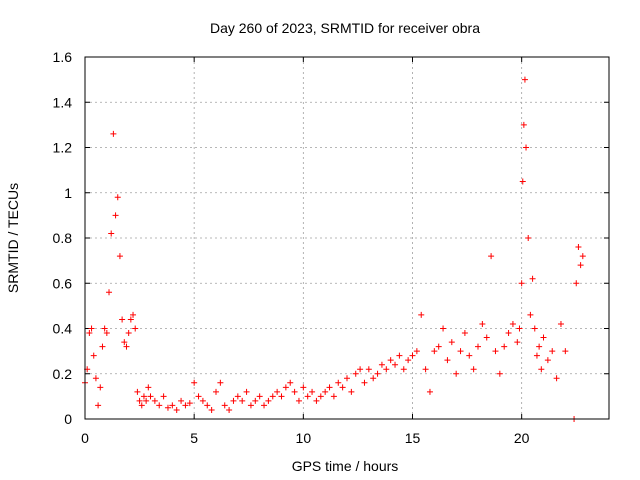 This screenshot has width=640, height=480. What do you see at coordinates (63, 148) in the screenshot?
I see `y-tick-label: 1.2` at bounding box center [63, 148].